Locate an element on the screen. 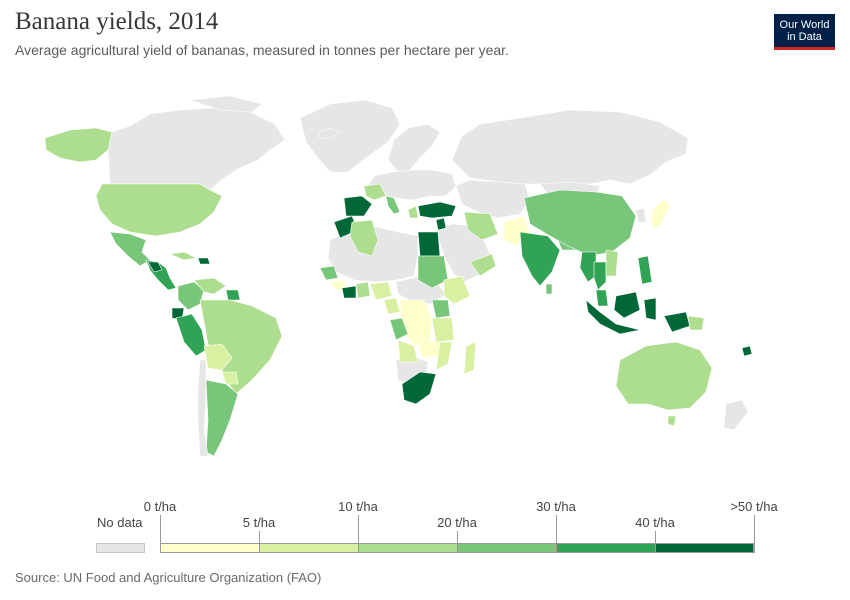 The image size is (850, 600). sumatra-java is located at coordinates (613, 317).